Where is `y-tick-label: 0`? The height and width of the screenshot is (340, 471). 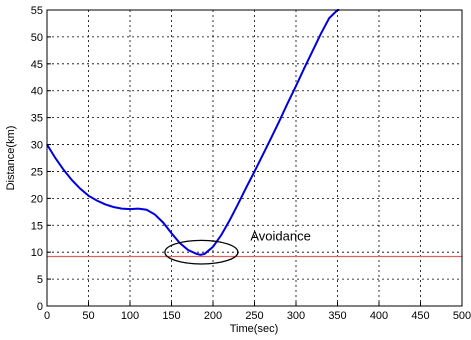 y-tick-label: 0 is located at coordinates (40, 307).